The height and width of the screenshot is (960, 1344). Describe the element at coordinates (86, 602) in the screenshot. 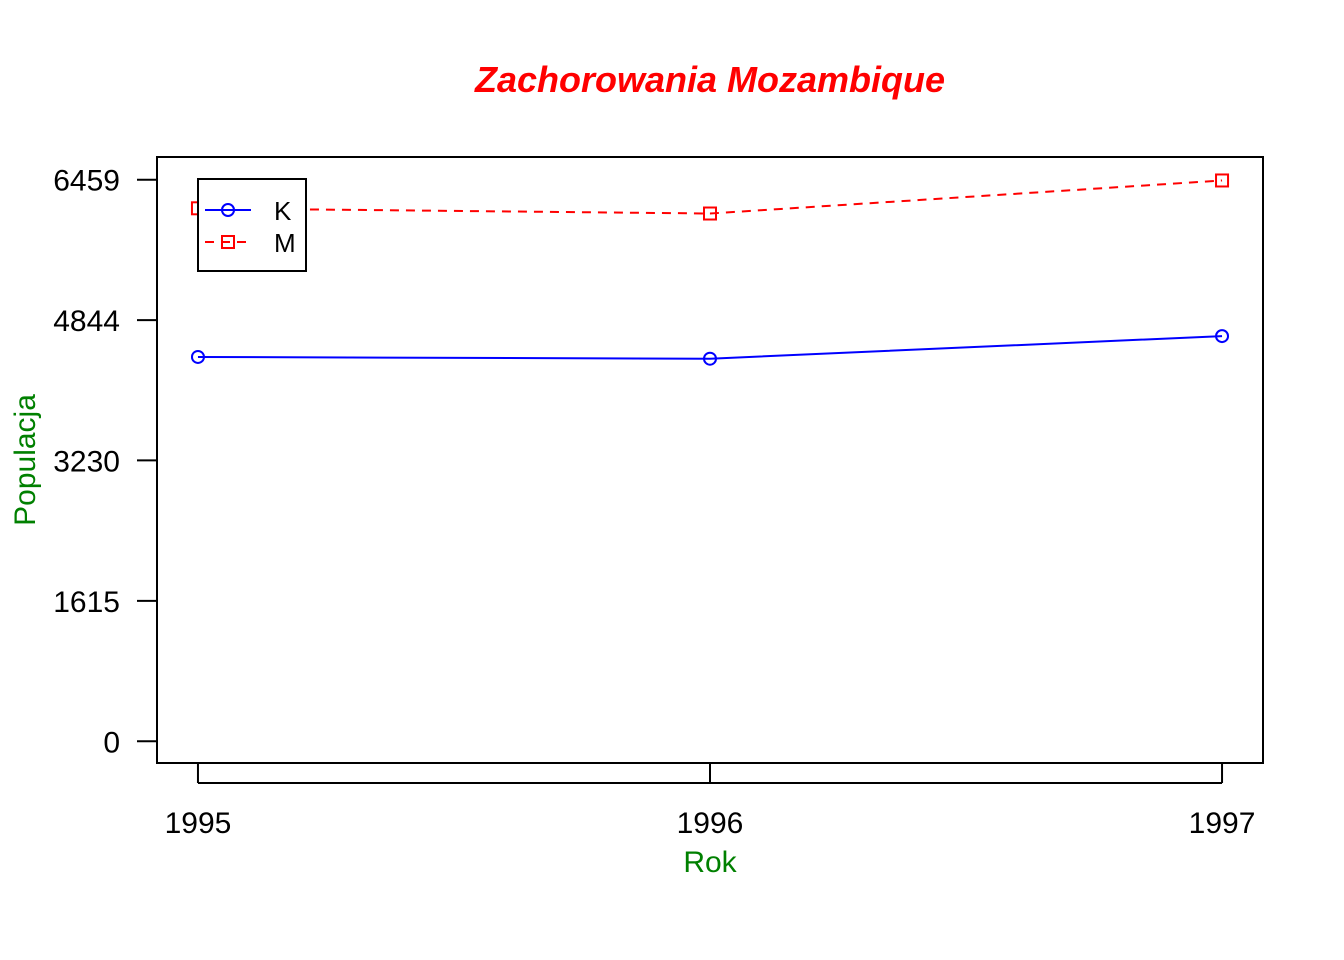

I see `y-tick-label: 1615` at that location.